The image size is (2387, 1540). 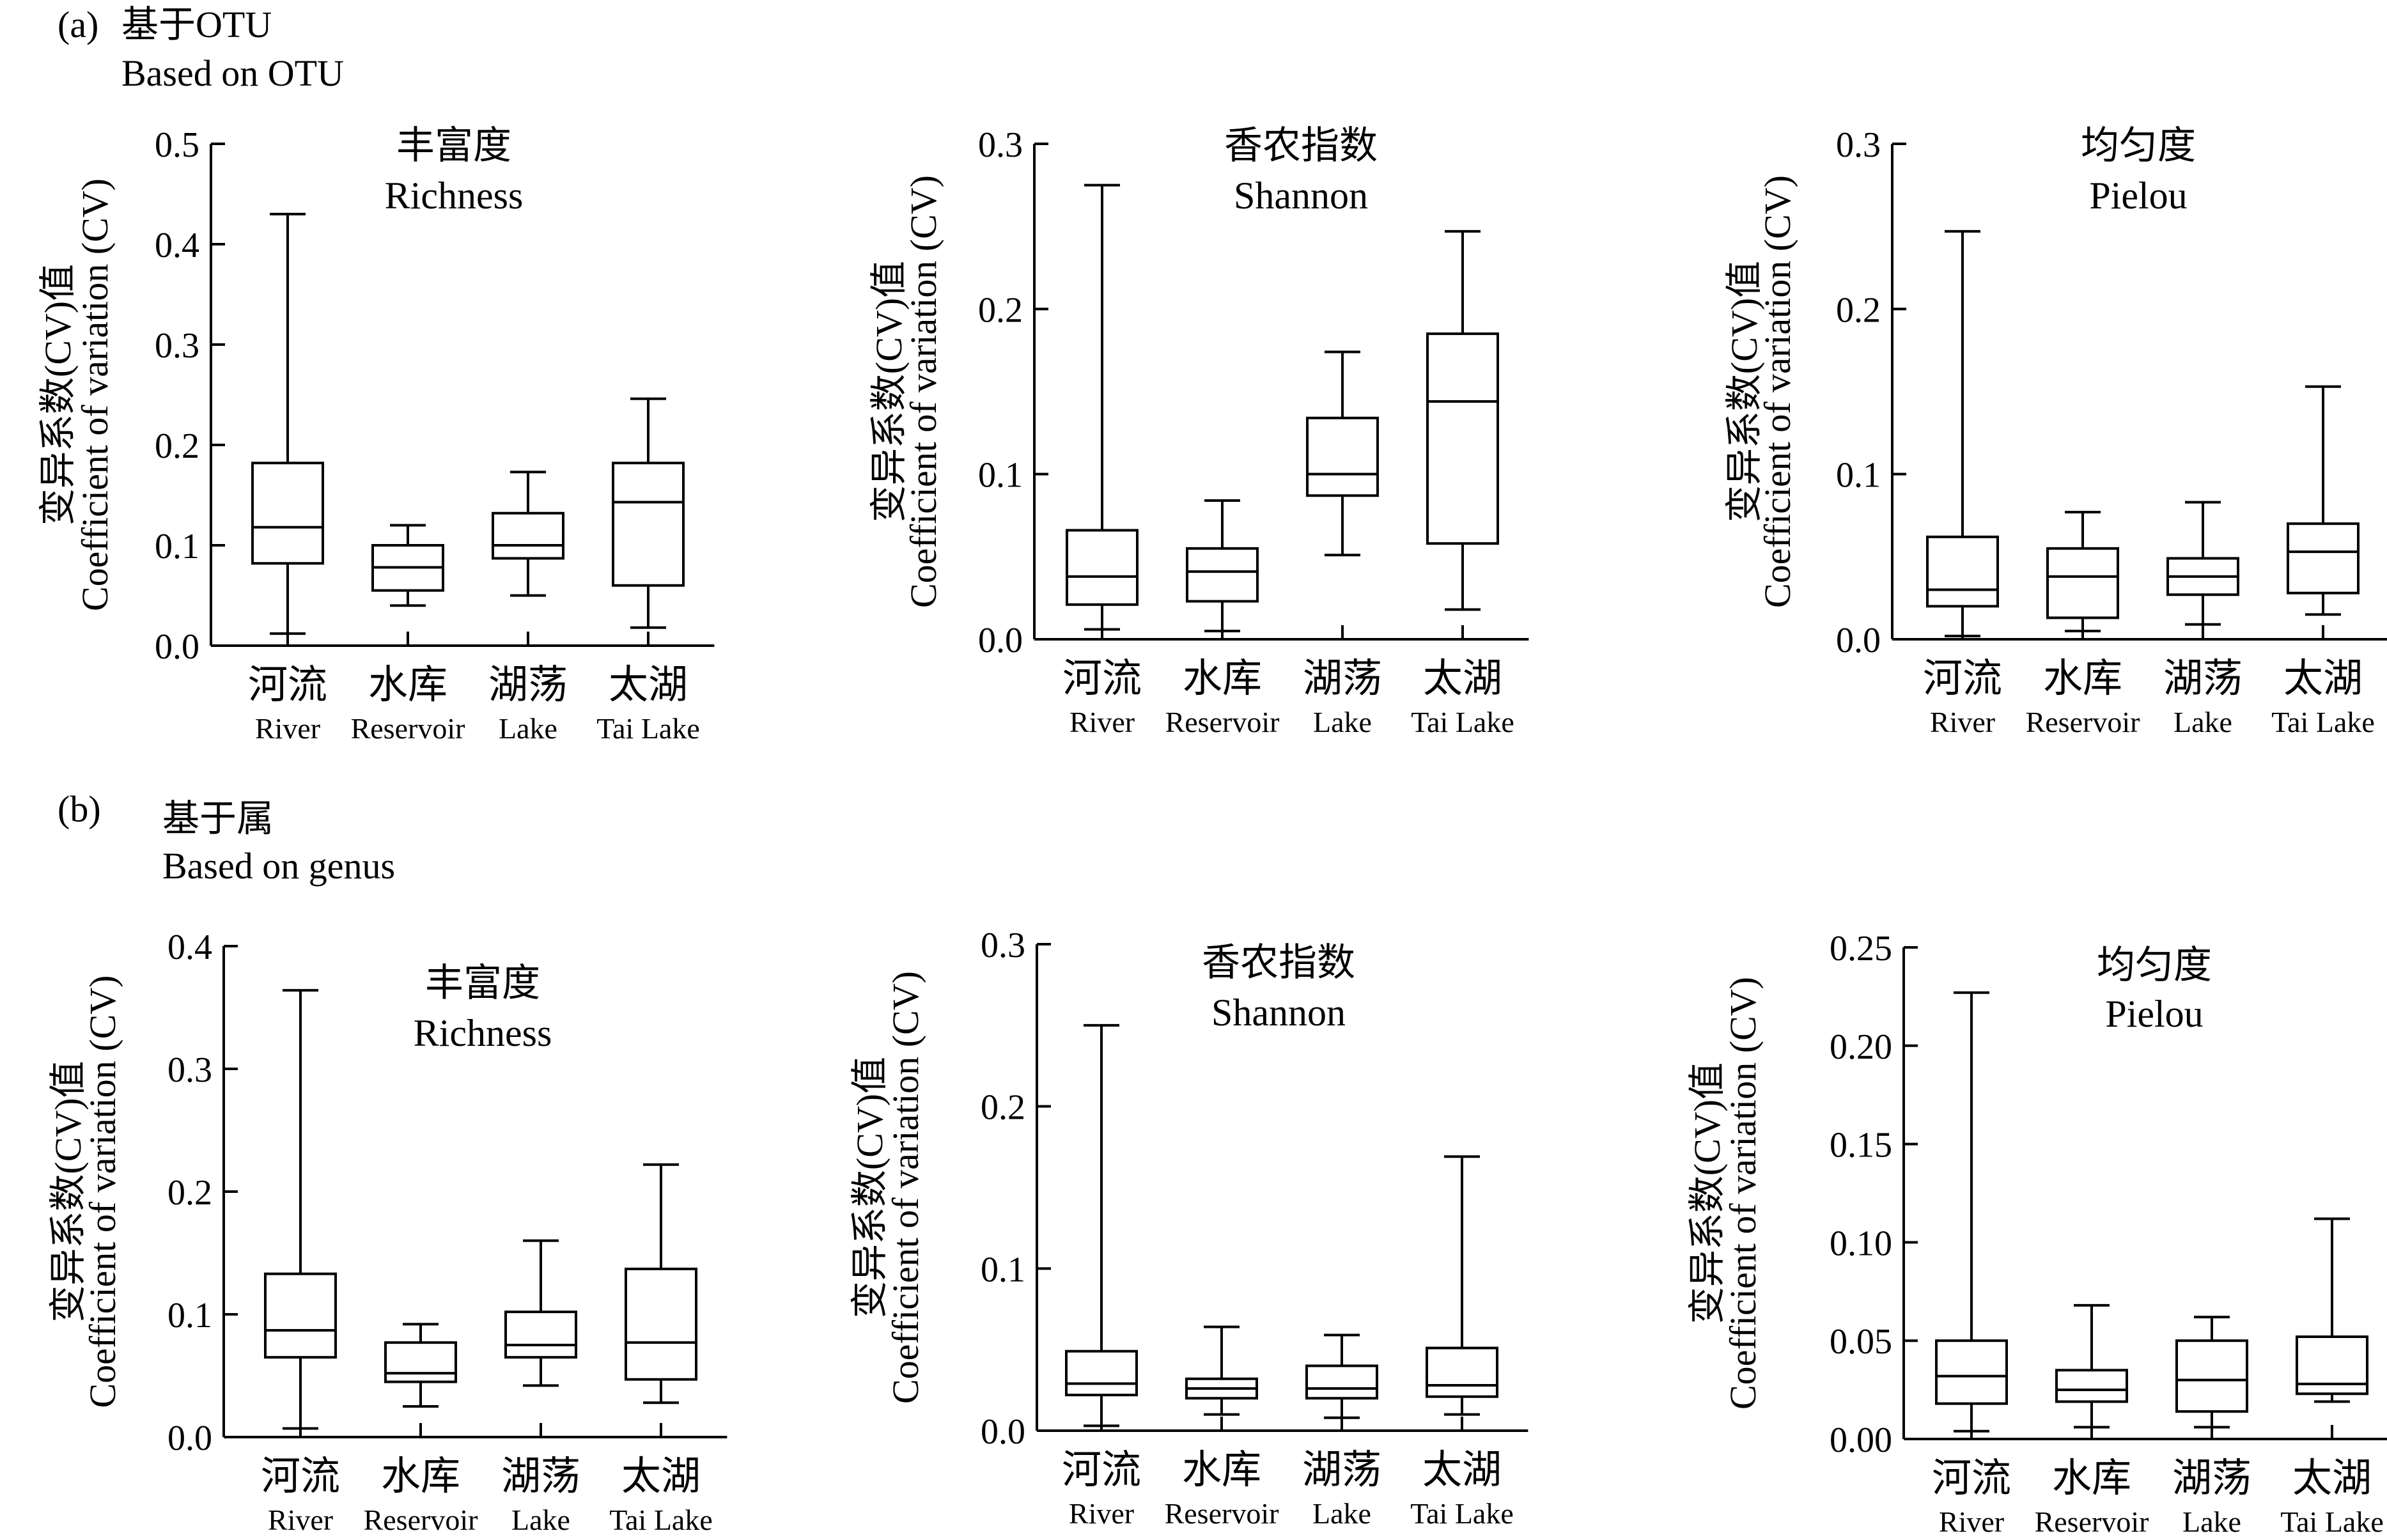 What do you see at coordinates (78, 24) in the screenshot?
I see `panel-label: (a)` at bounding box center [78, 24].